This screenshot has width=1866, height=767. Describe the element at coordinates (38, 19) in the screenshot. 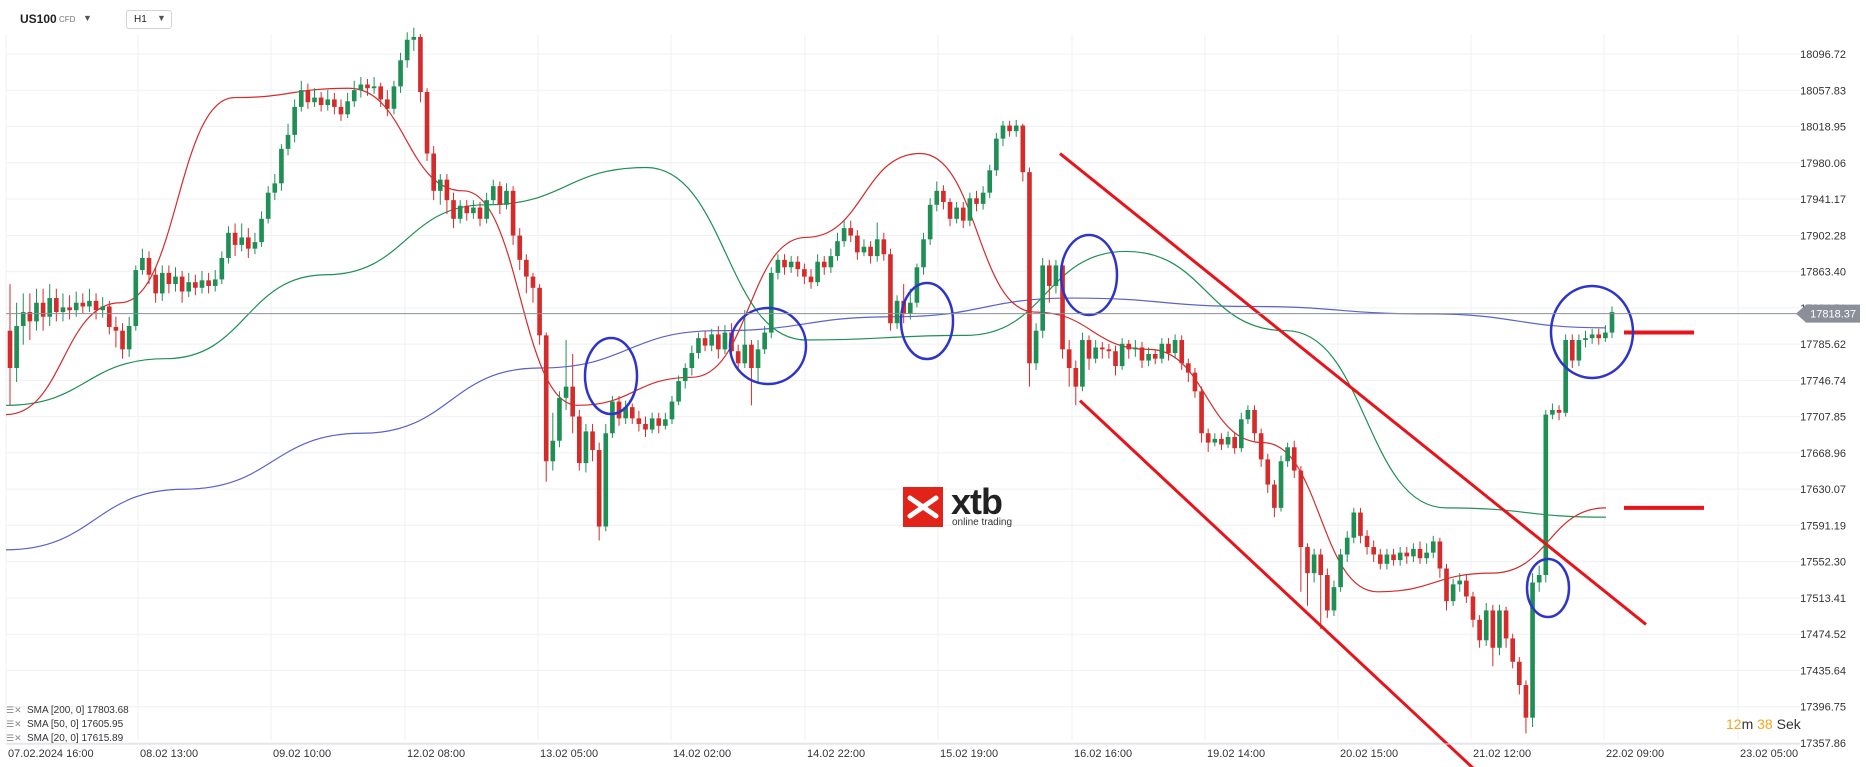

I see `symbol-label: US100` at that location.